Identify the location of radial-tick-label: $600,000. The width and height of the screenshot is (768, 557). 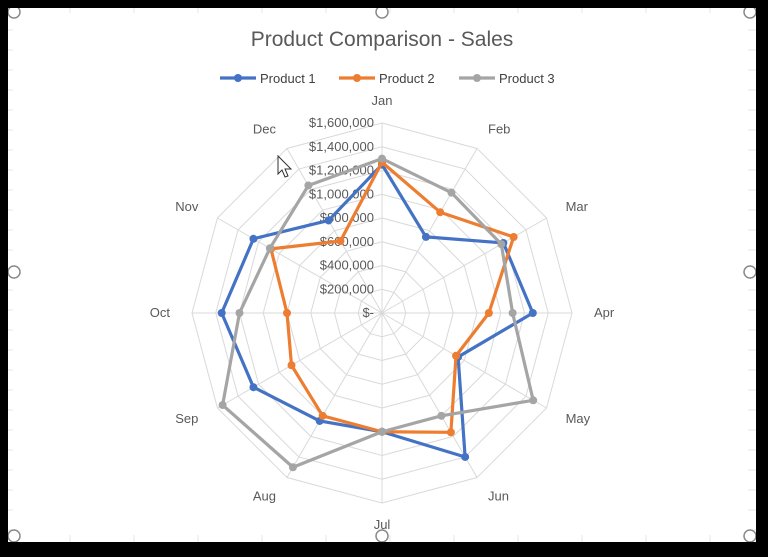
(347, 241).